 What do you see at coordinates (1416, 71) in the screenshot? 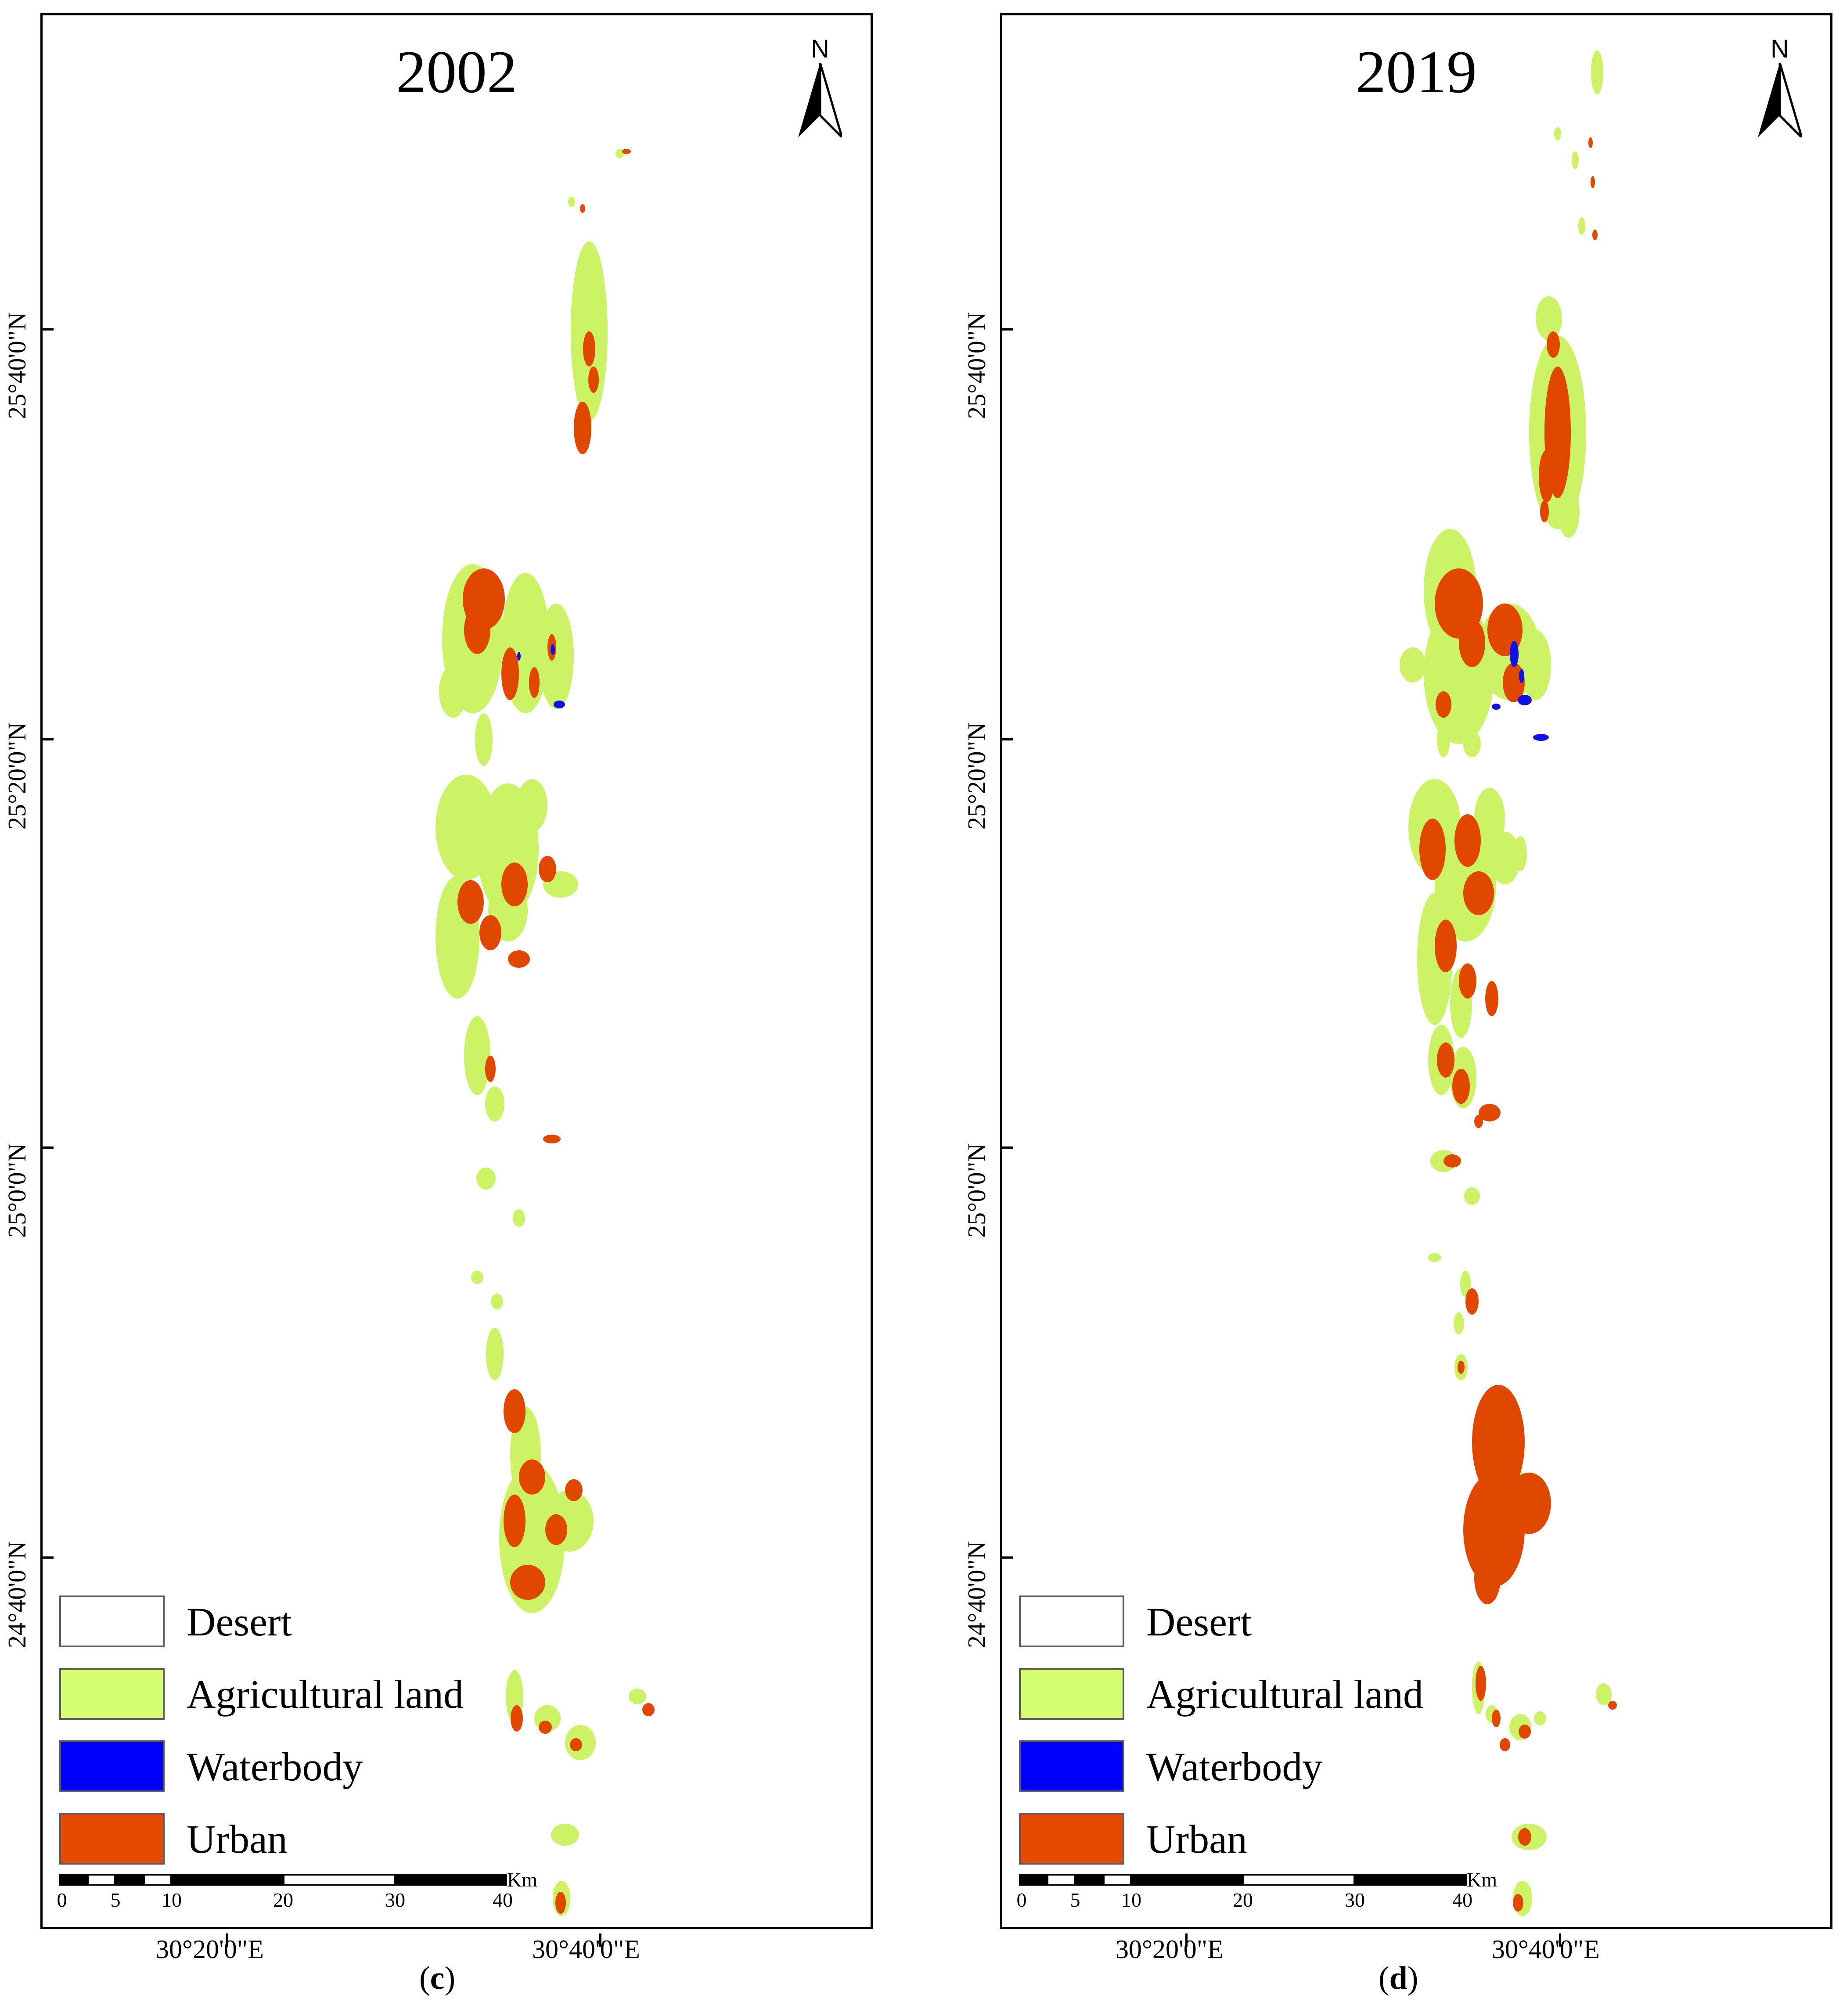
I see `map-year-title: 2019` at bounding box center [1416, 71].